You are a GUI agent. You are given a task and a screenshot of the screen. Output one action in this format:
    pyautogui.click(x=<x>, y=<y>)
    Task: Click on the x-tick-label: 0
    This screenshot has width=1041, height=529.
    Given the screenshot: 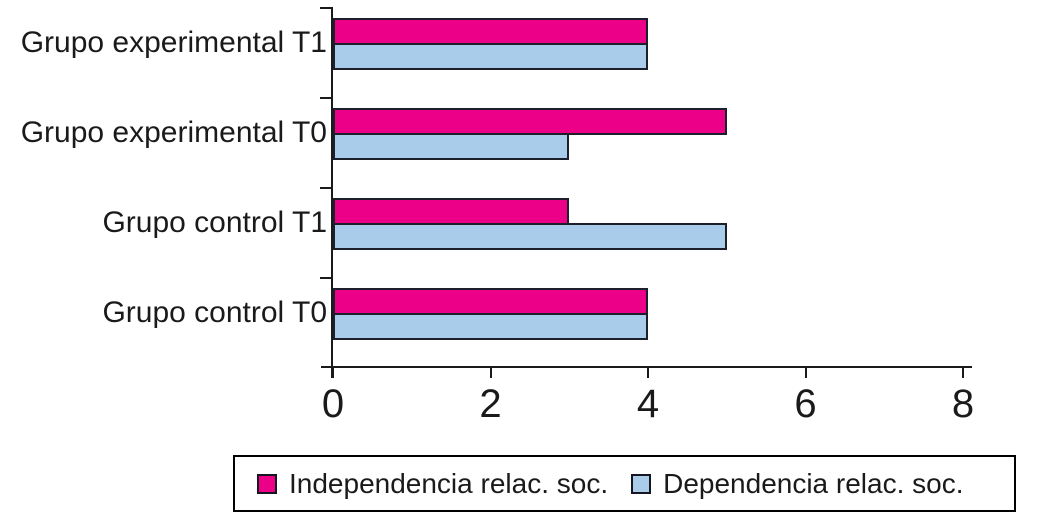 What is the action you would take?
    pyautogui.click(x=333, y=404)
    